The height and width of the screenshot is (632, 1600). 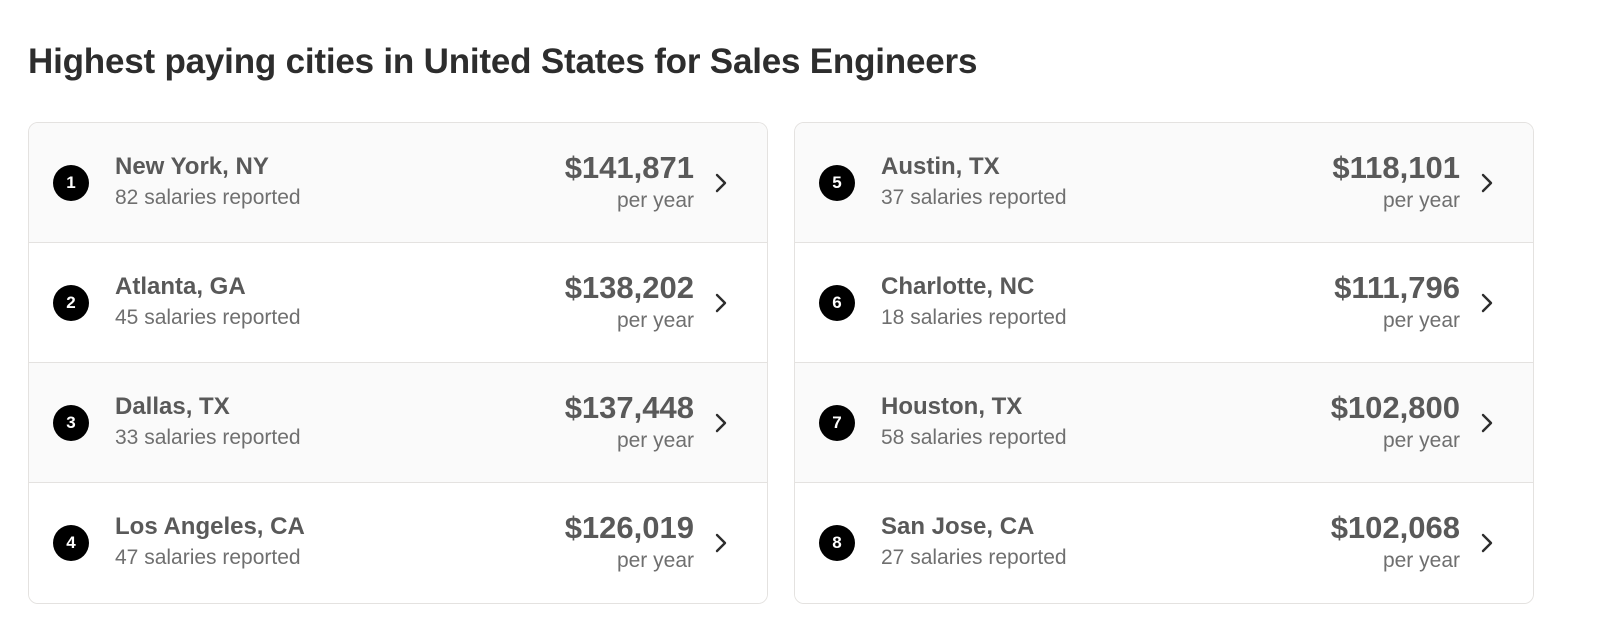 I want to click on salary-info: $118,101 per year, so click(x=1396, y=182).